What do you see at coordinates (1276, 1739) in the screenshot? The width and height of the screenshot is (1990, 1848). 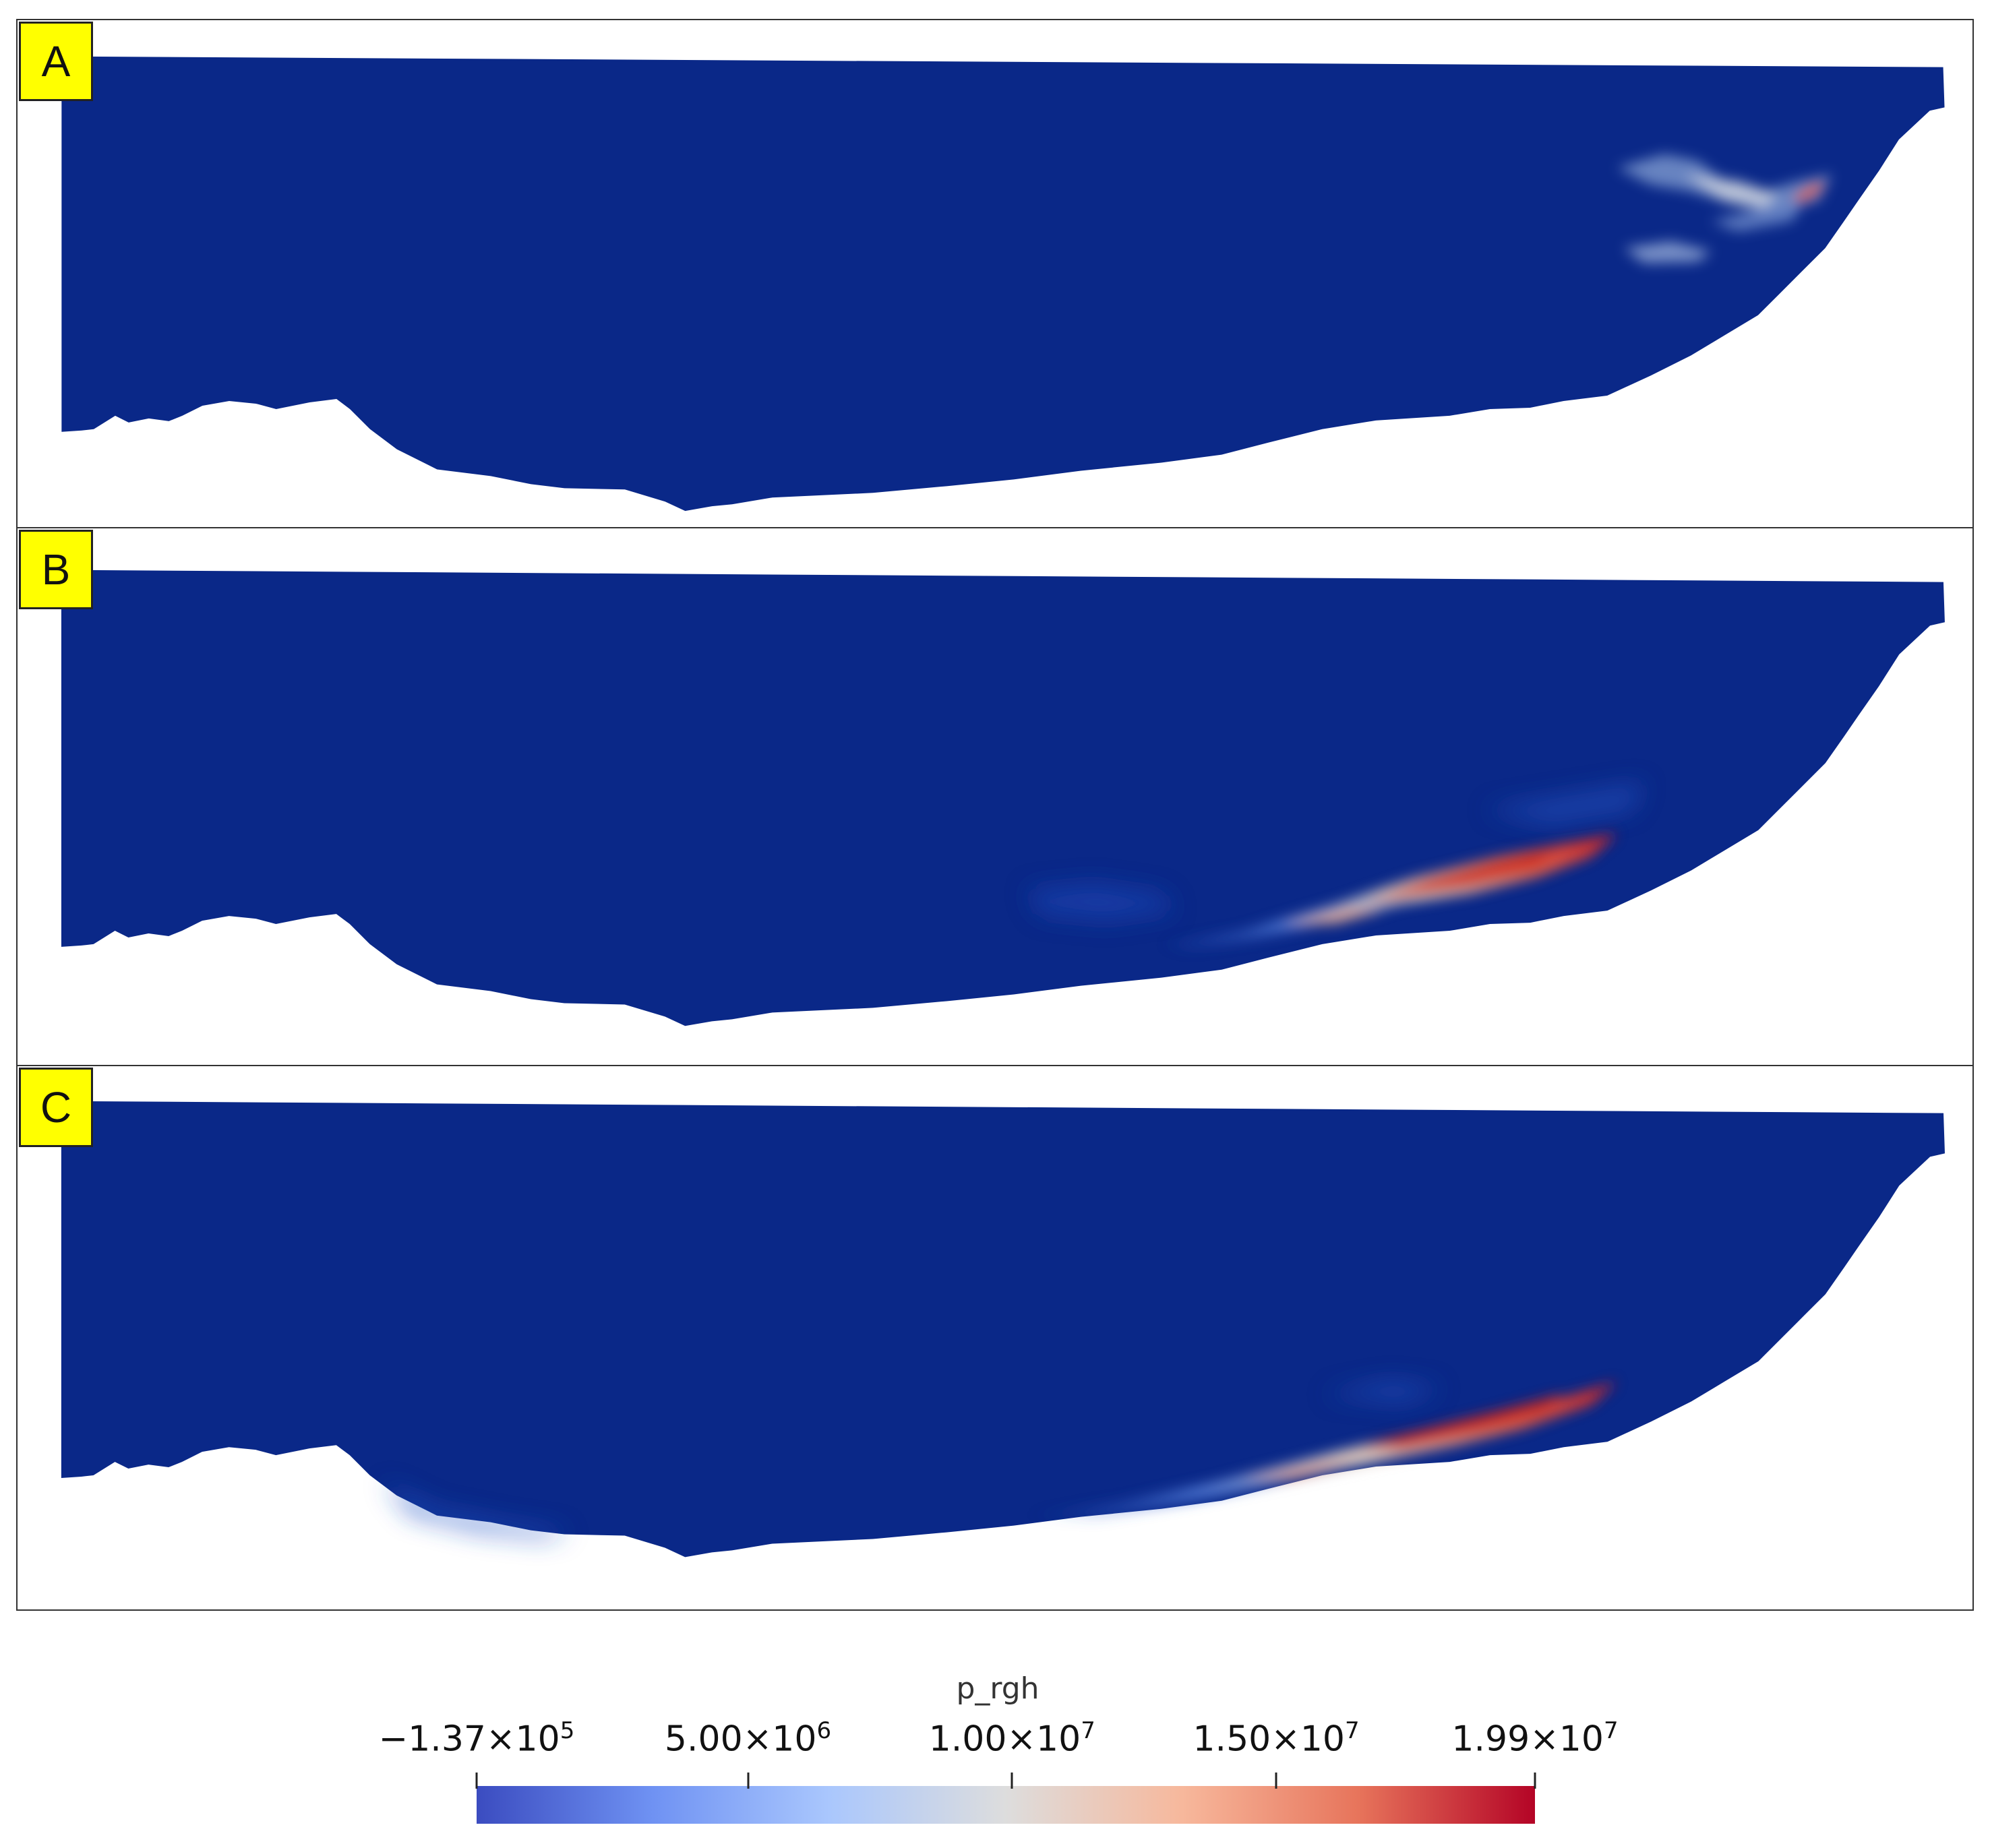 I see `colorbar-tick-label: 1.50×107` at bounding box center [1276, 1739].